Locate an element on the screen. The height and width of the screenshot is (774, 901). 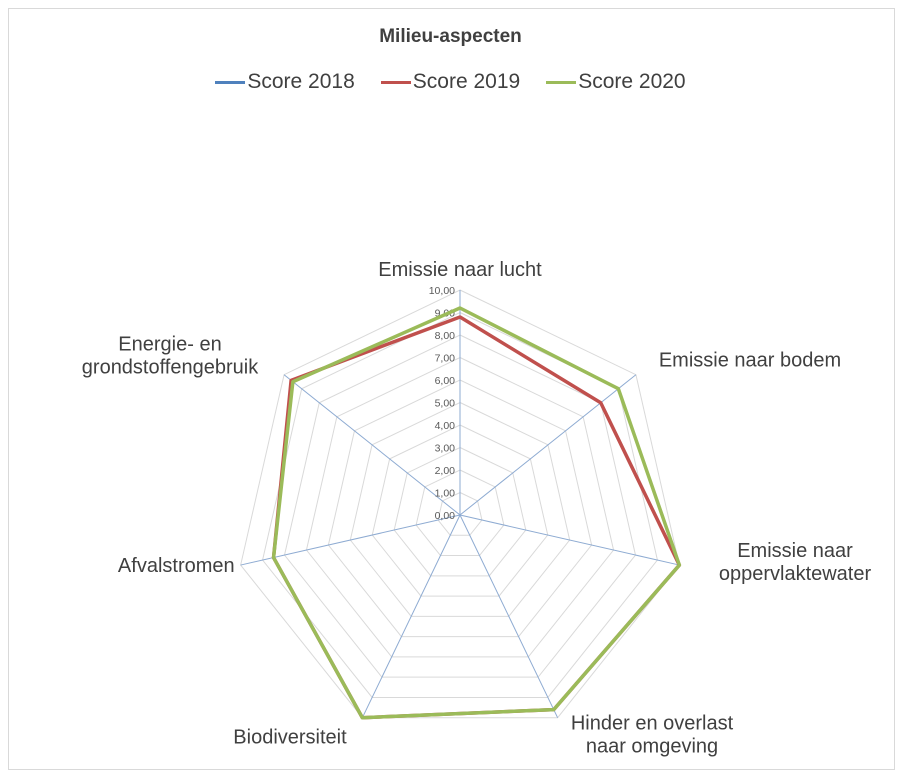
axis-label: Energie- en grondstoffengebruik is located at coordinates (170, 356).